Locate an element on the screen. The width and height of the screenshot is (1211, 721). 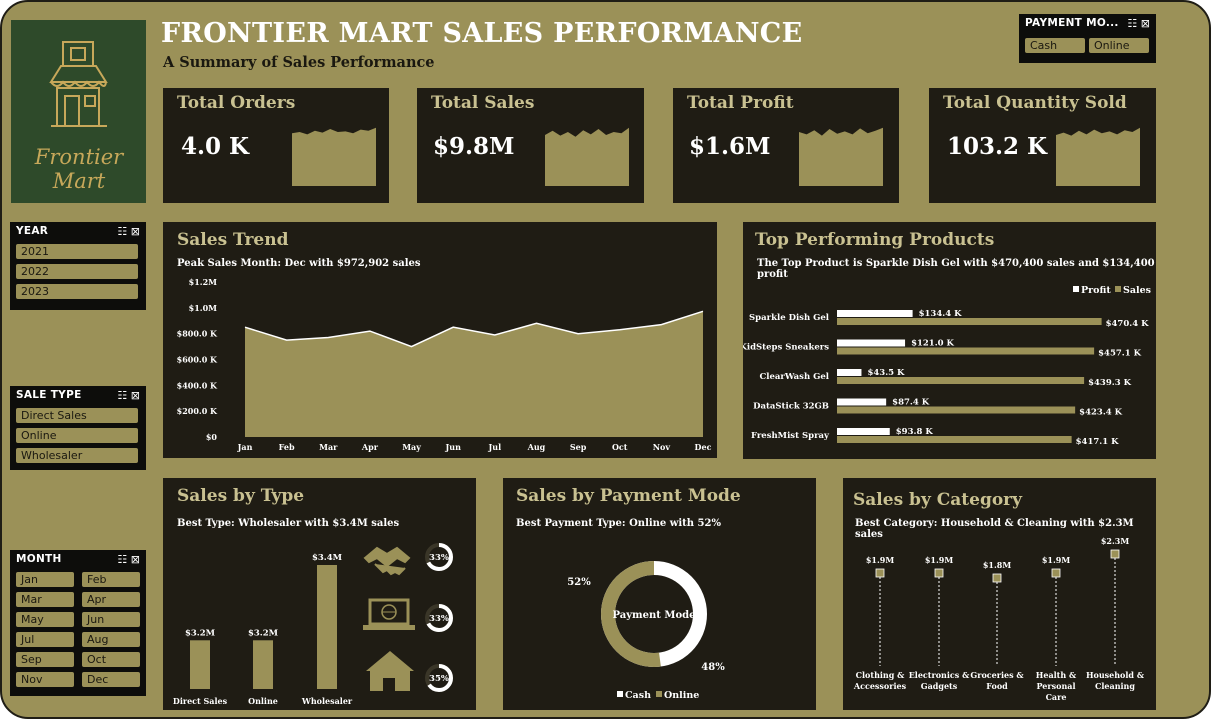
product-label: DataStick 32GB is located at coordinates (791, 407).